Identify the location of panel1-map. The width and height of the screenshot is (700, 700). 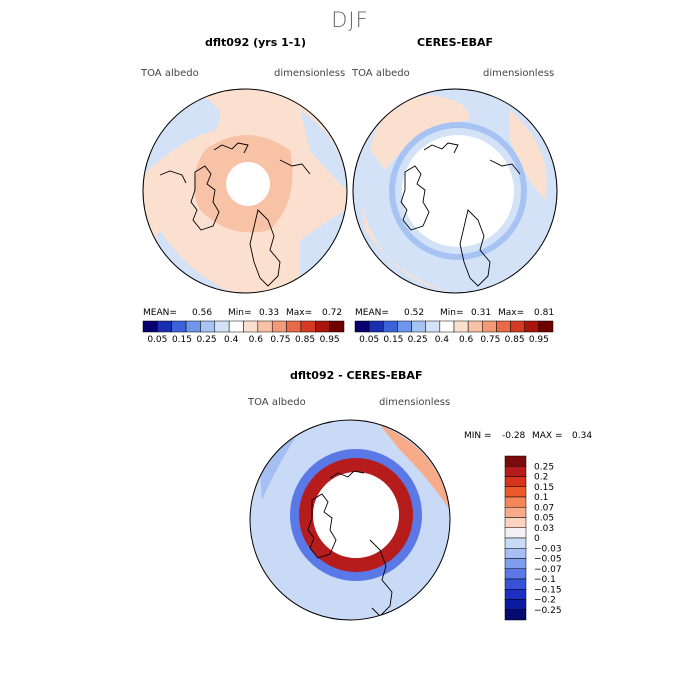
(245, 191).